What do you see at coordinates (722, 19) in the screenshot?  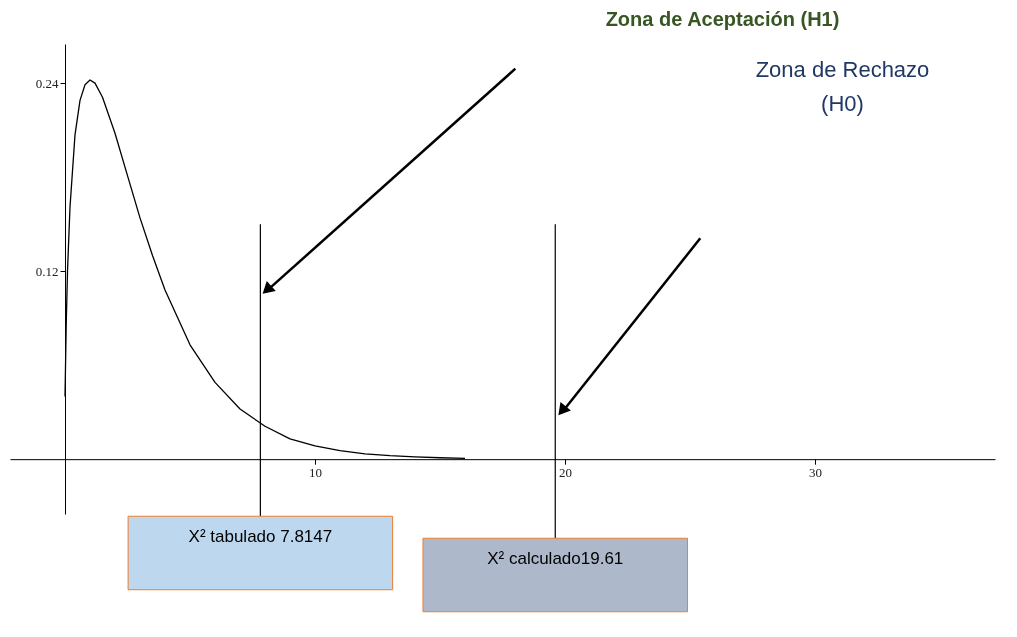 I see `chart-title: Zona de Aceptación (H1)` at bounding box center [722, 19].